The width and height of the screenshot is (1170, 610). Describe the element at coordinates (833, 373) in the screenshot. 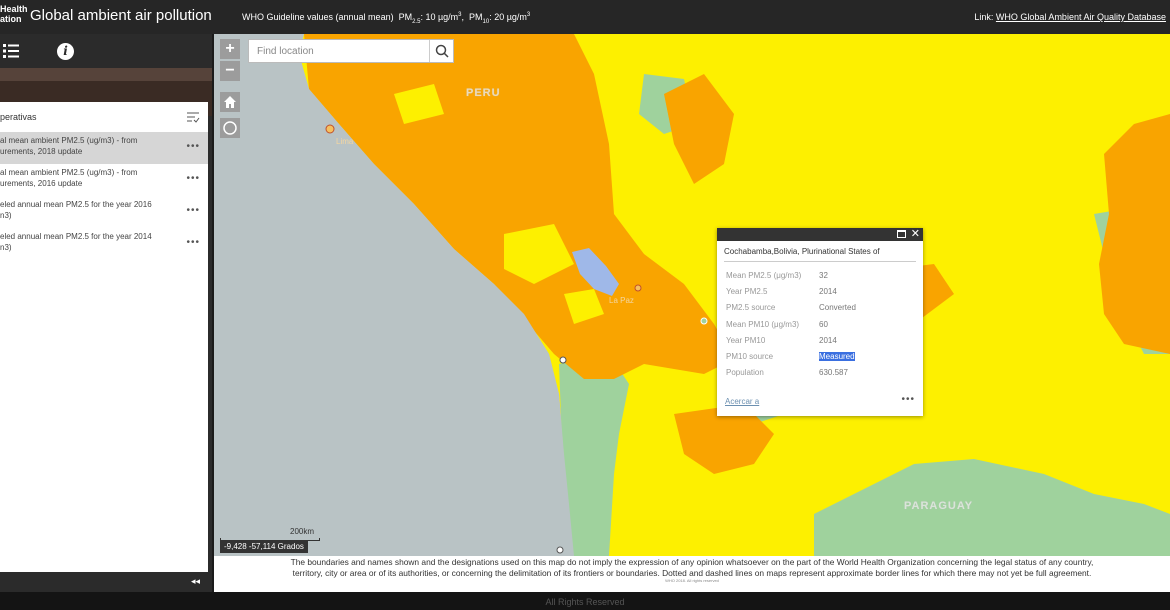

I see `attribute-value: 630.587` at that location.